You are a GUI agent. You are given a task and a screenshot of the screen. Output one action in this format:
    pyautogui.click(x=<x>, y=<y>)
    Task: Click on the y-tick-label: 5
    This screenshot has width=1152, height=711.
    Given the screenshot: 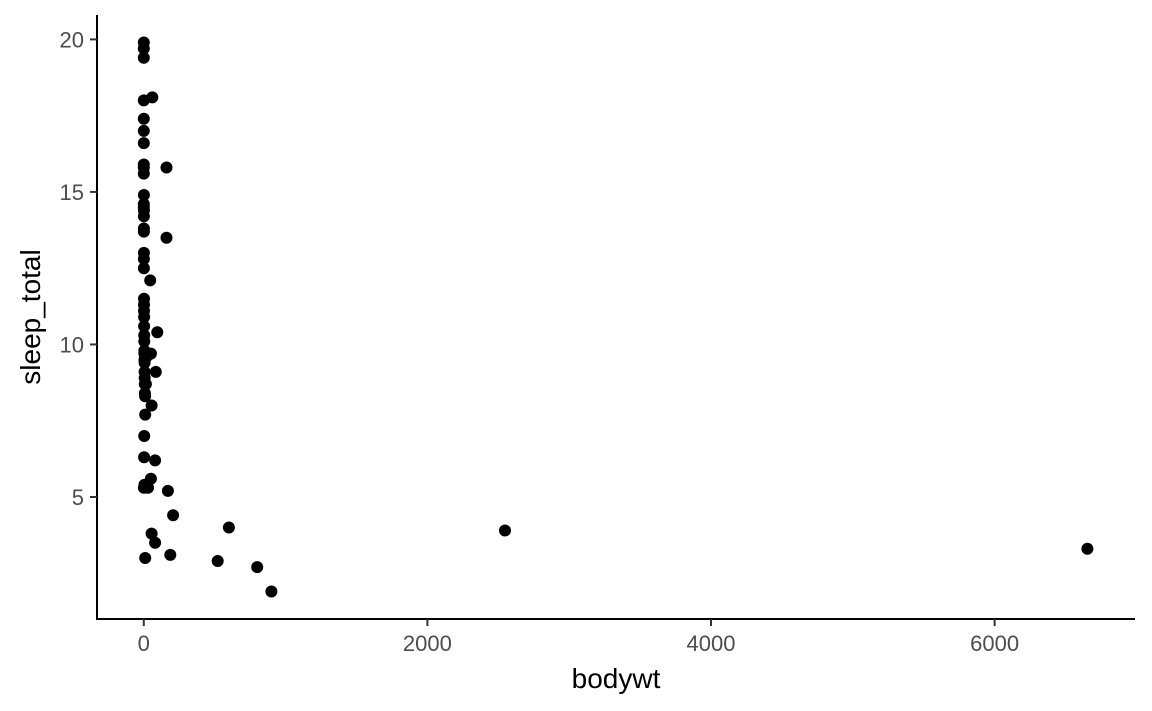 What is the action you would take?
    pyautogui.click(x=78, y=497)
    